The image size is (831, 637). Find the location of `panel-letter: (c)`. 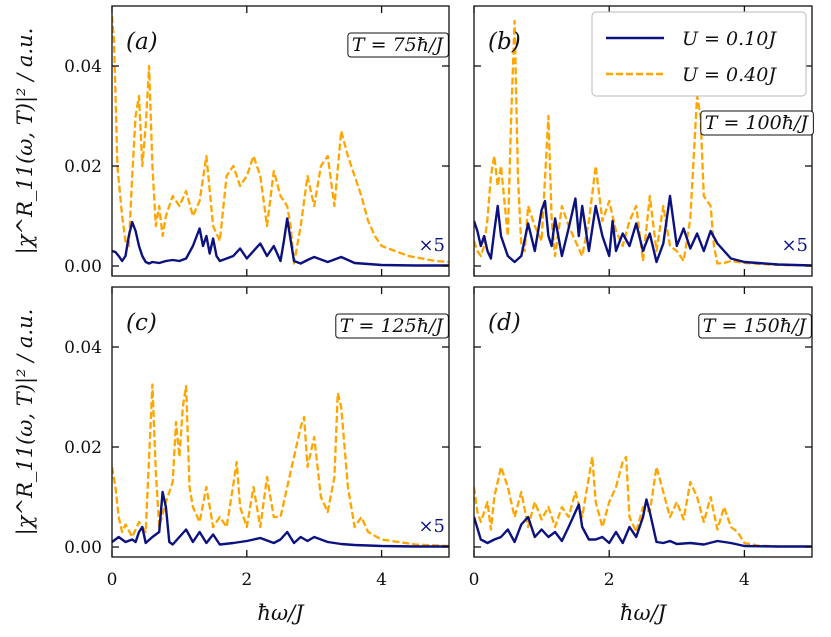

panel-letter: (c) is located at coordinates (141, 323).